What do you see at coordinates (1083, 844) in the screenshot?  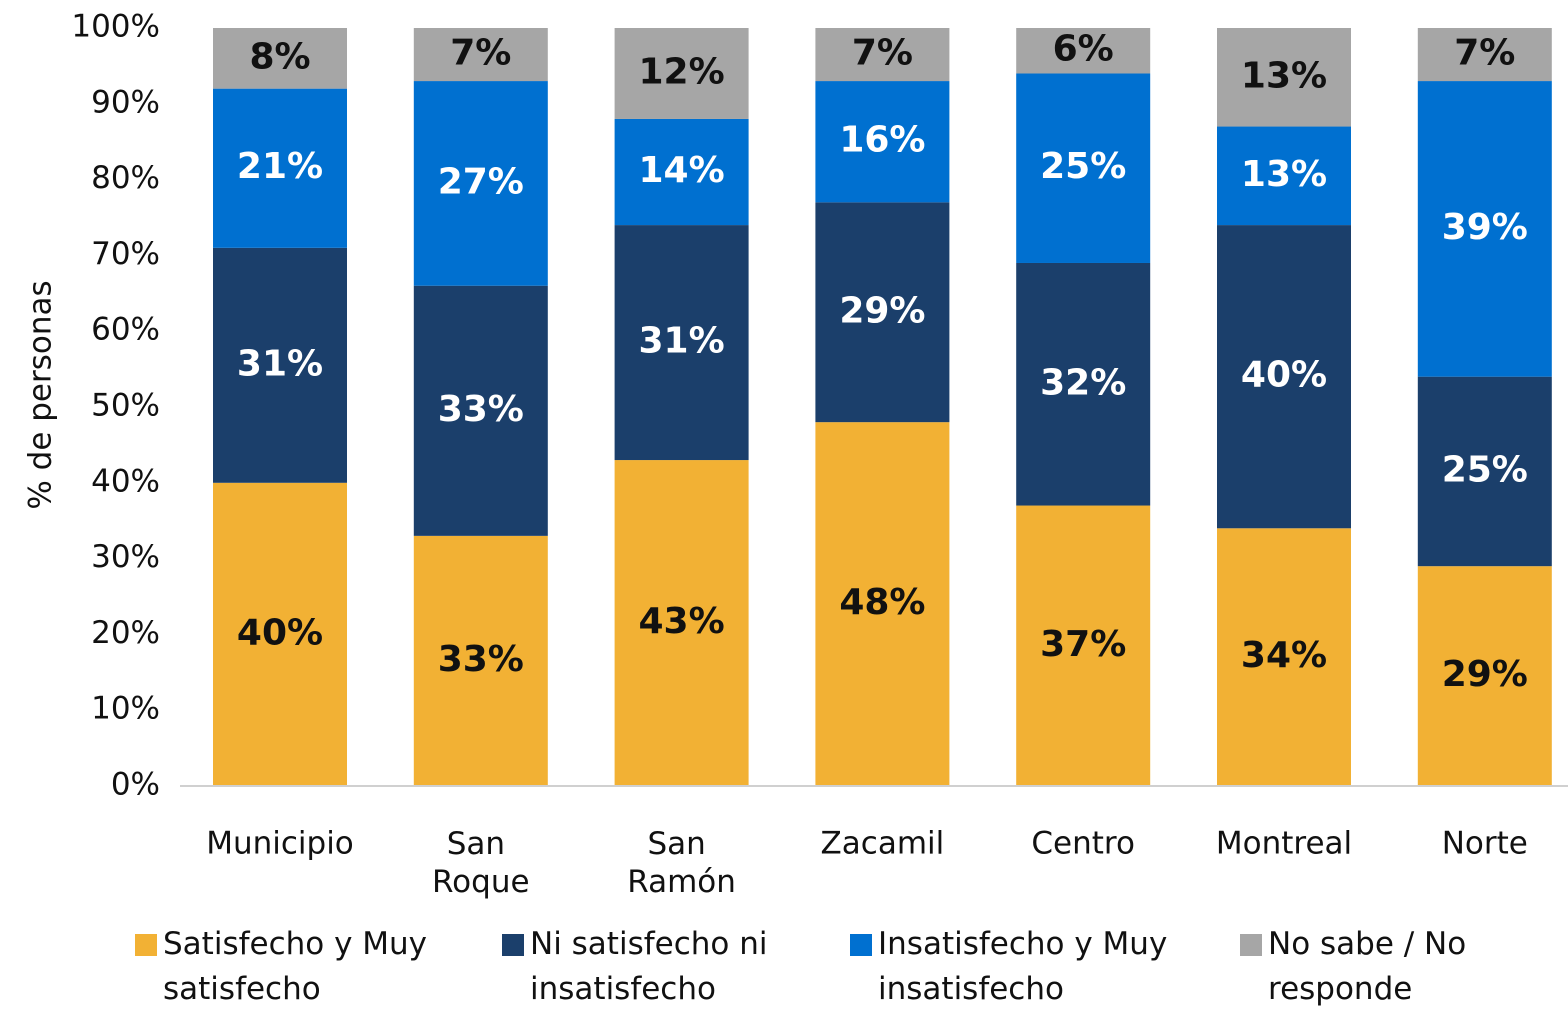 I see `x-tick-label: Centro` at bounding box center [1083, 844].